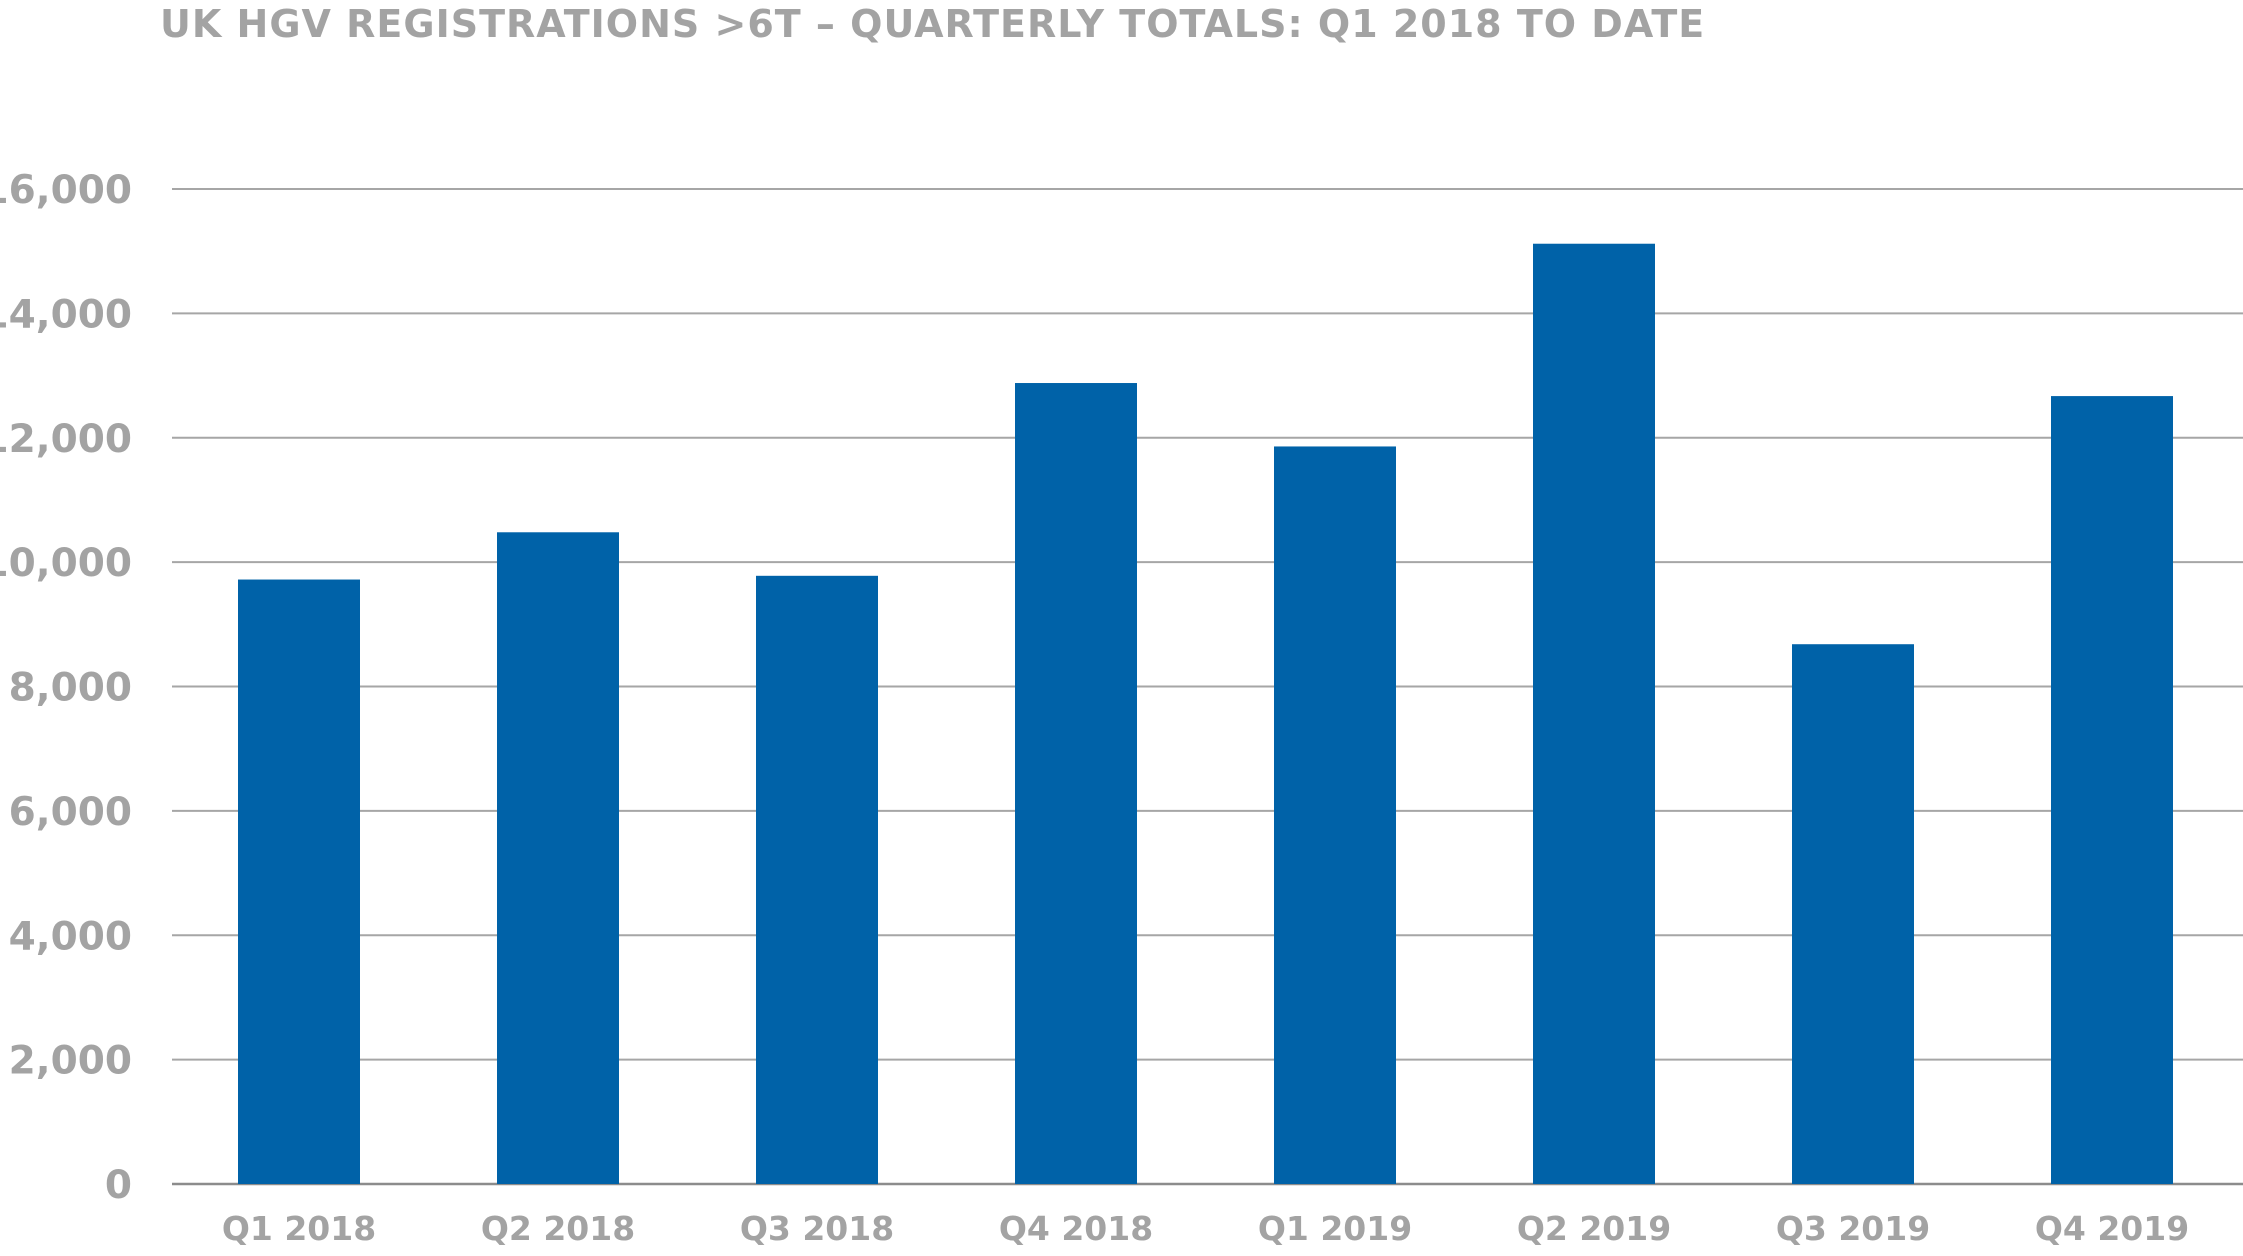  I want to click on x-tick-label: Q4 2019, so click(2112, 1228).